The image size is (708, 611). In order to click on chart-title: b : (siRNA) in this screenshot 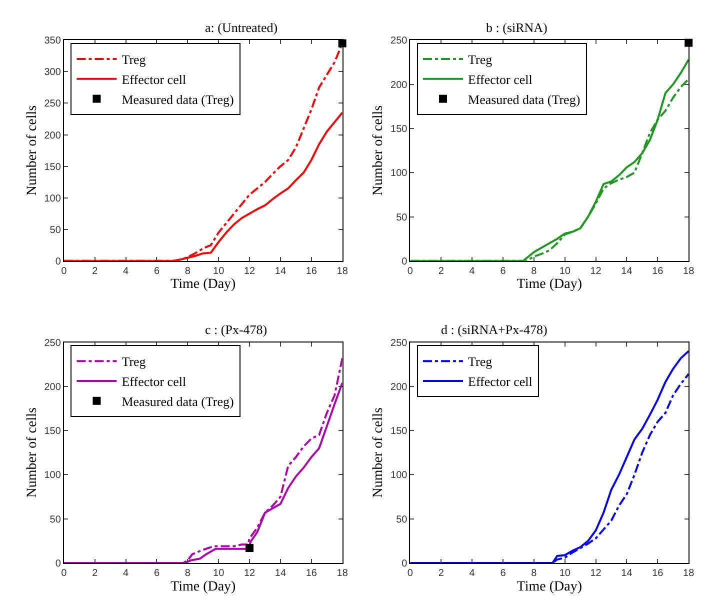, I will do `click(517, 27)`.